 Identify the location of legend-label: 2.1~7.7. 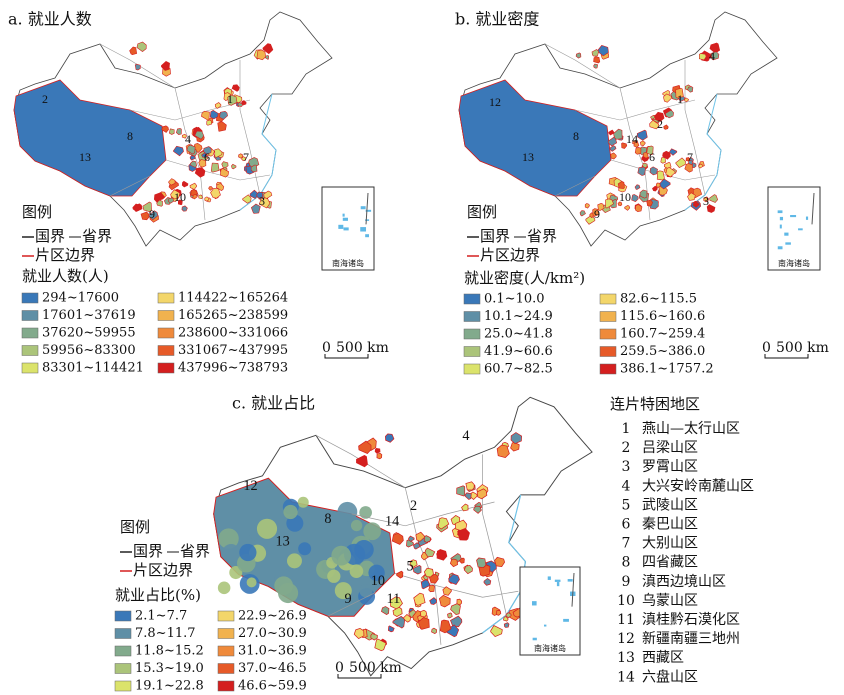
(161, 616).